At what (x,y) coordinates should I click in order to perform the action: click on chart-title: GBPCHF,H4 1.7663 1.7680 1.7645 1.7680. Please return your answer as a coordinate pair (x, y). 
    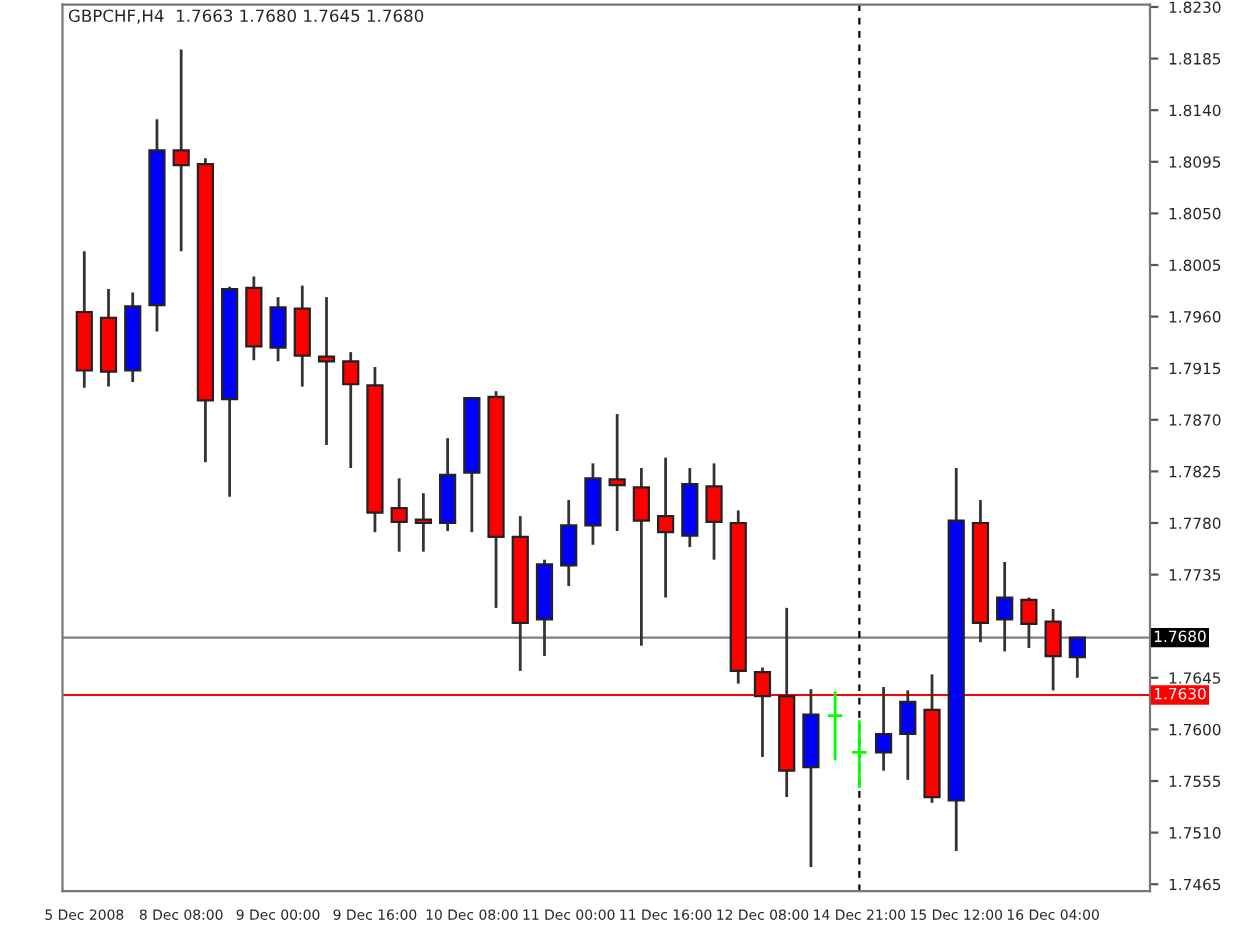
    Looking at the image, I should click on (246, 16).